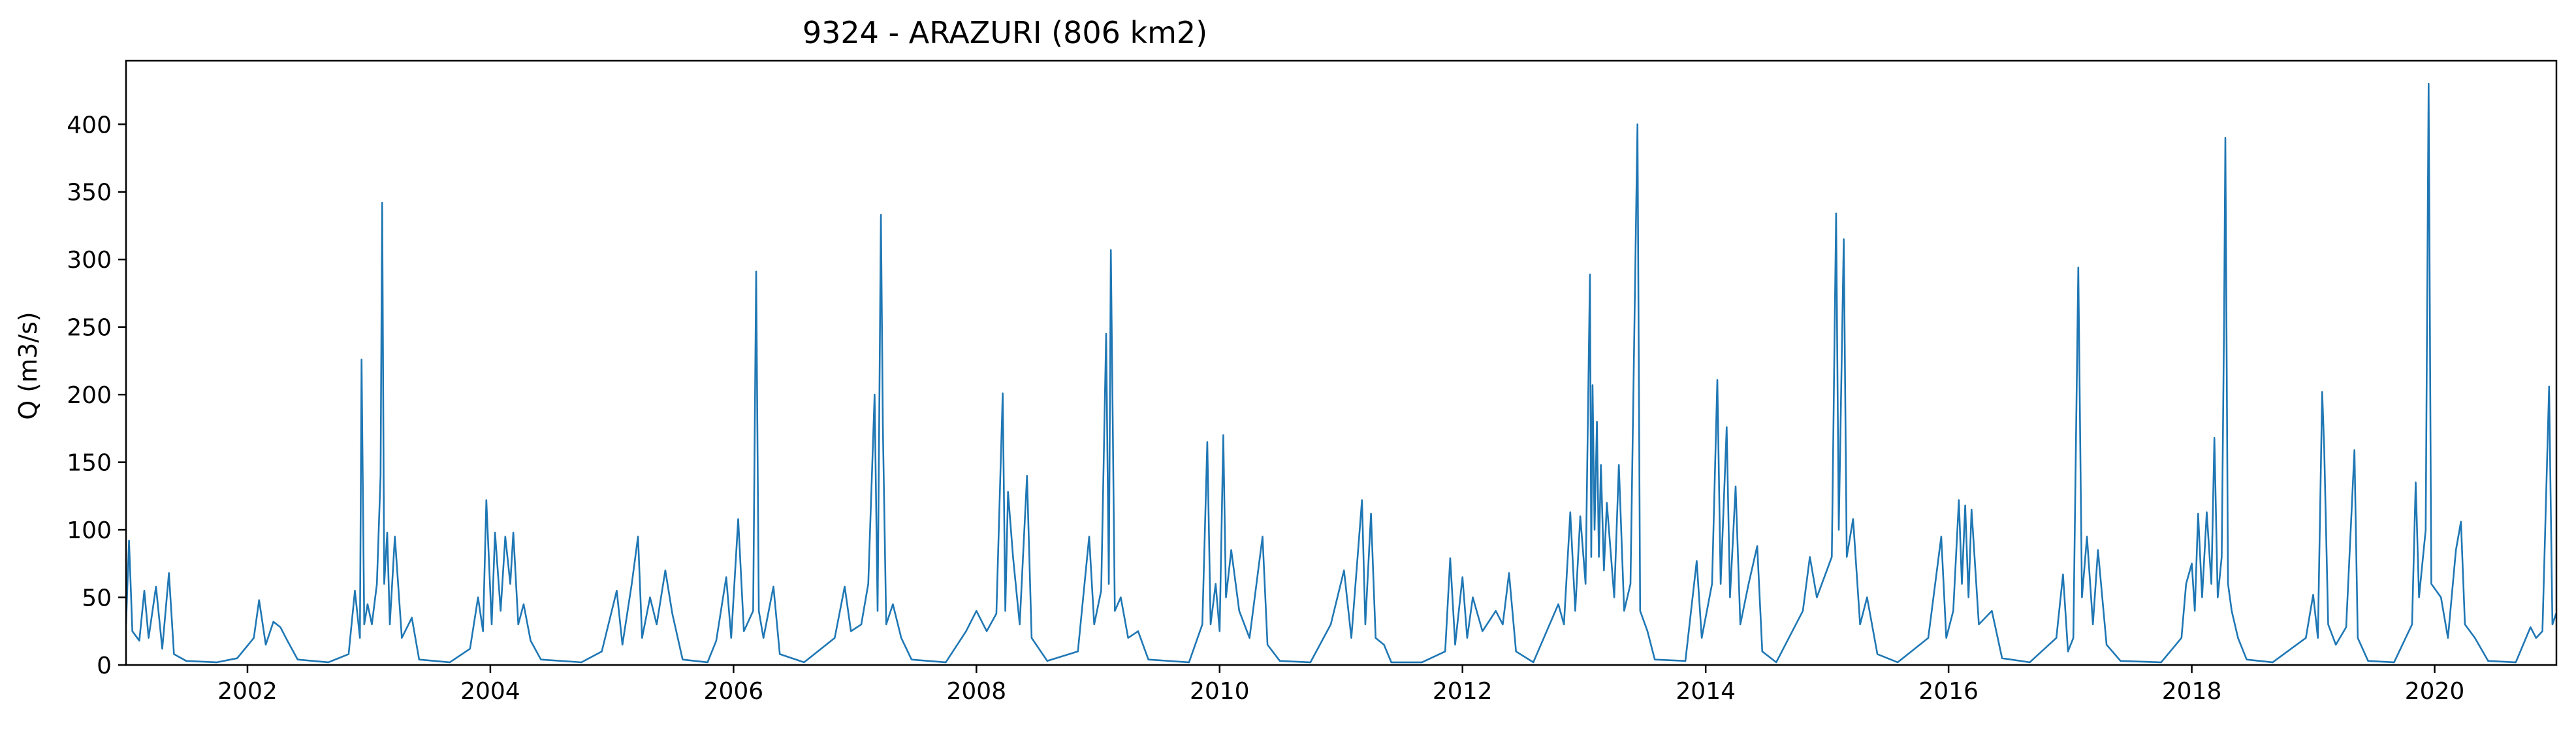  I want to click on x-tick-label: 2002, so click(248, 691).